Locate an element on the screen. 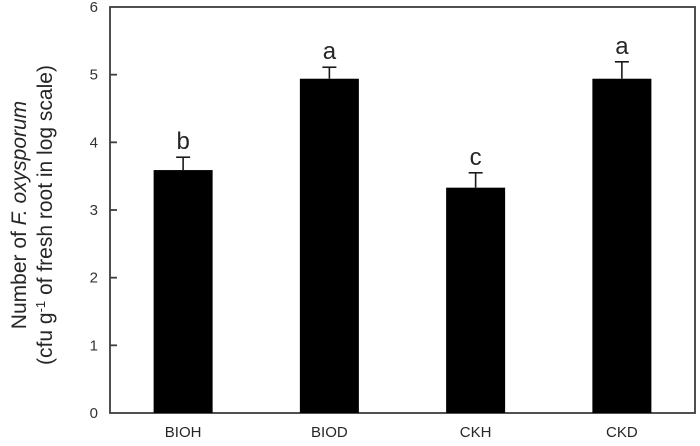 This screenshot has height=446, width=700. y-tick-label: 1 is located at coordinates (94, 345).